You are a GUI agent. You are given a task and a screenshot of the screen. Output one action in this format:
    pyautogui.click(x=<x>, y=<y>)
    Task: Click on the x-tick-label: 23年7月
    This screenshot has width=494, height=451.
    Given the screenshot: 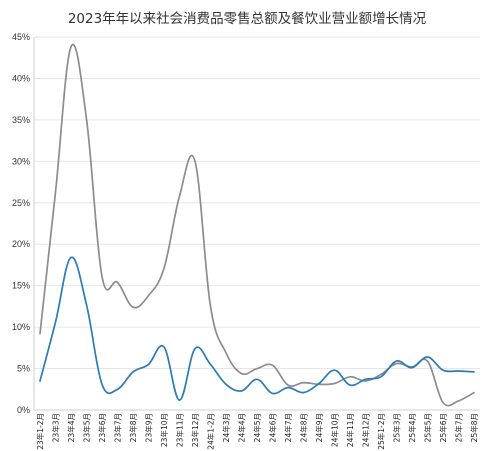 What is the action you would take?
    pyautogui.click(x=118, y=427)
    